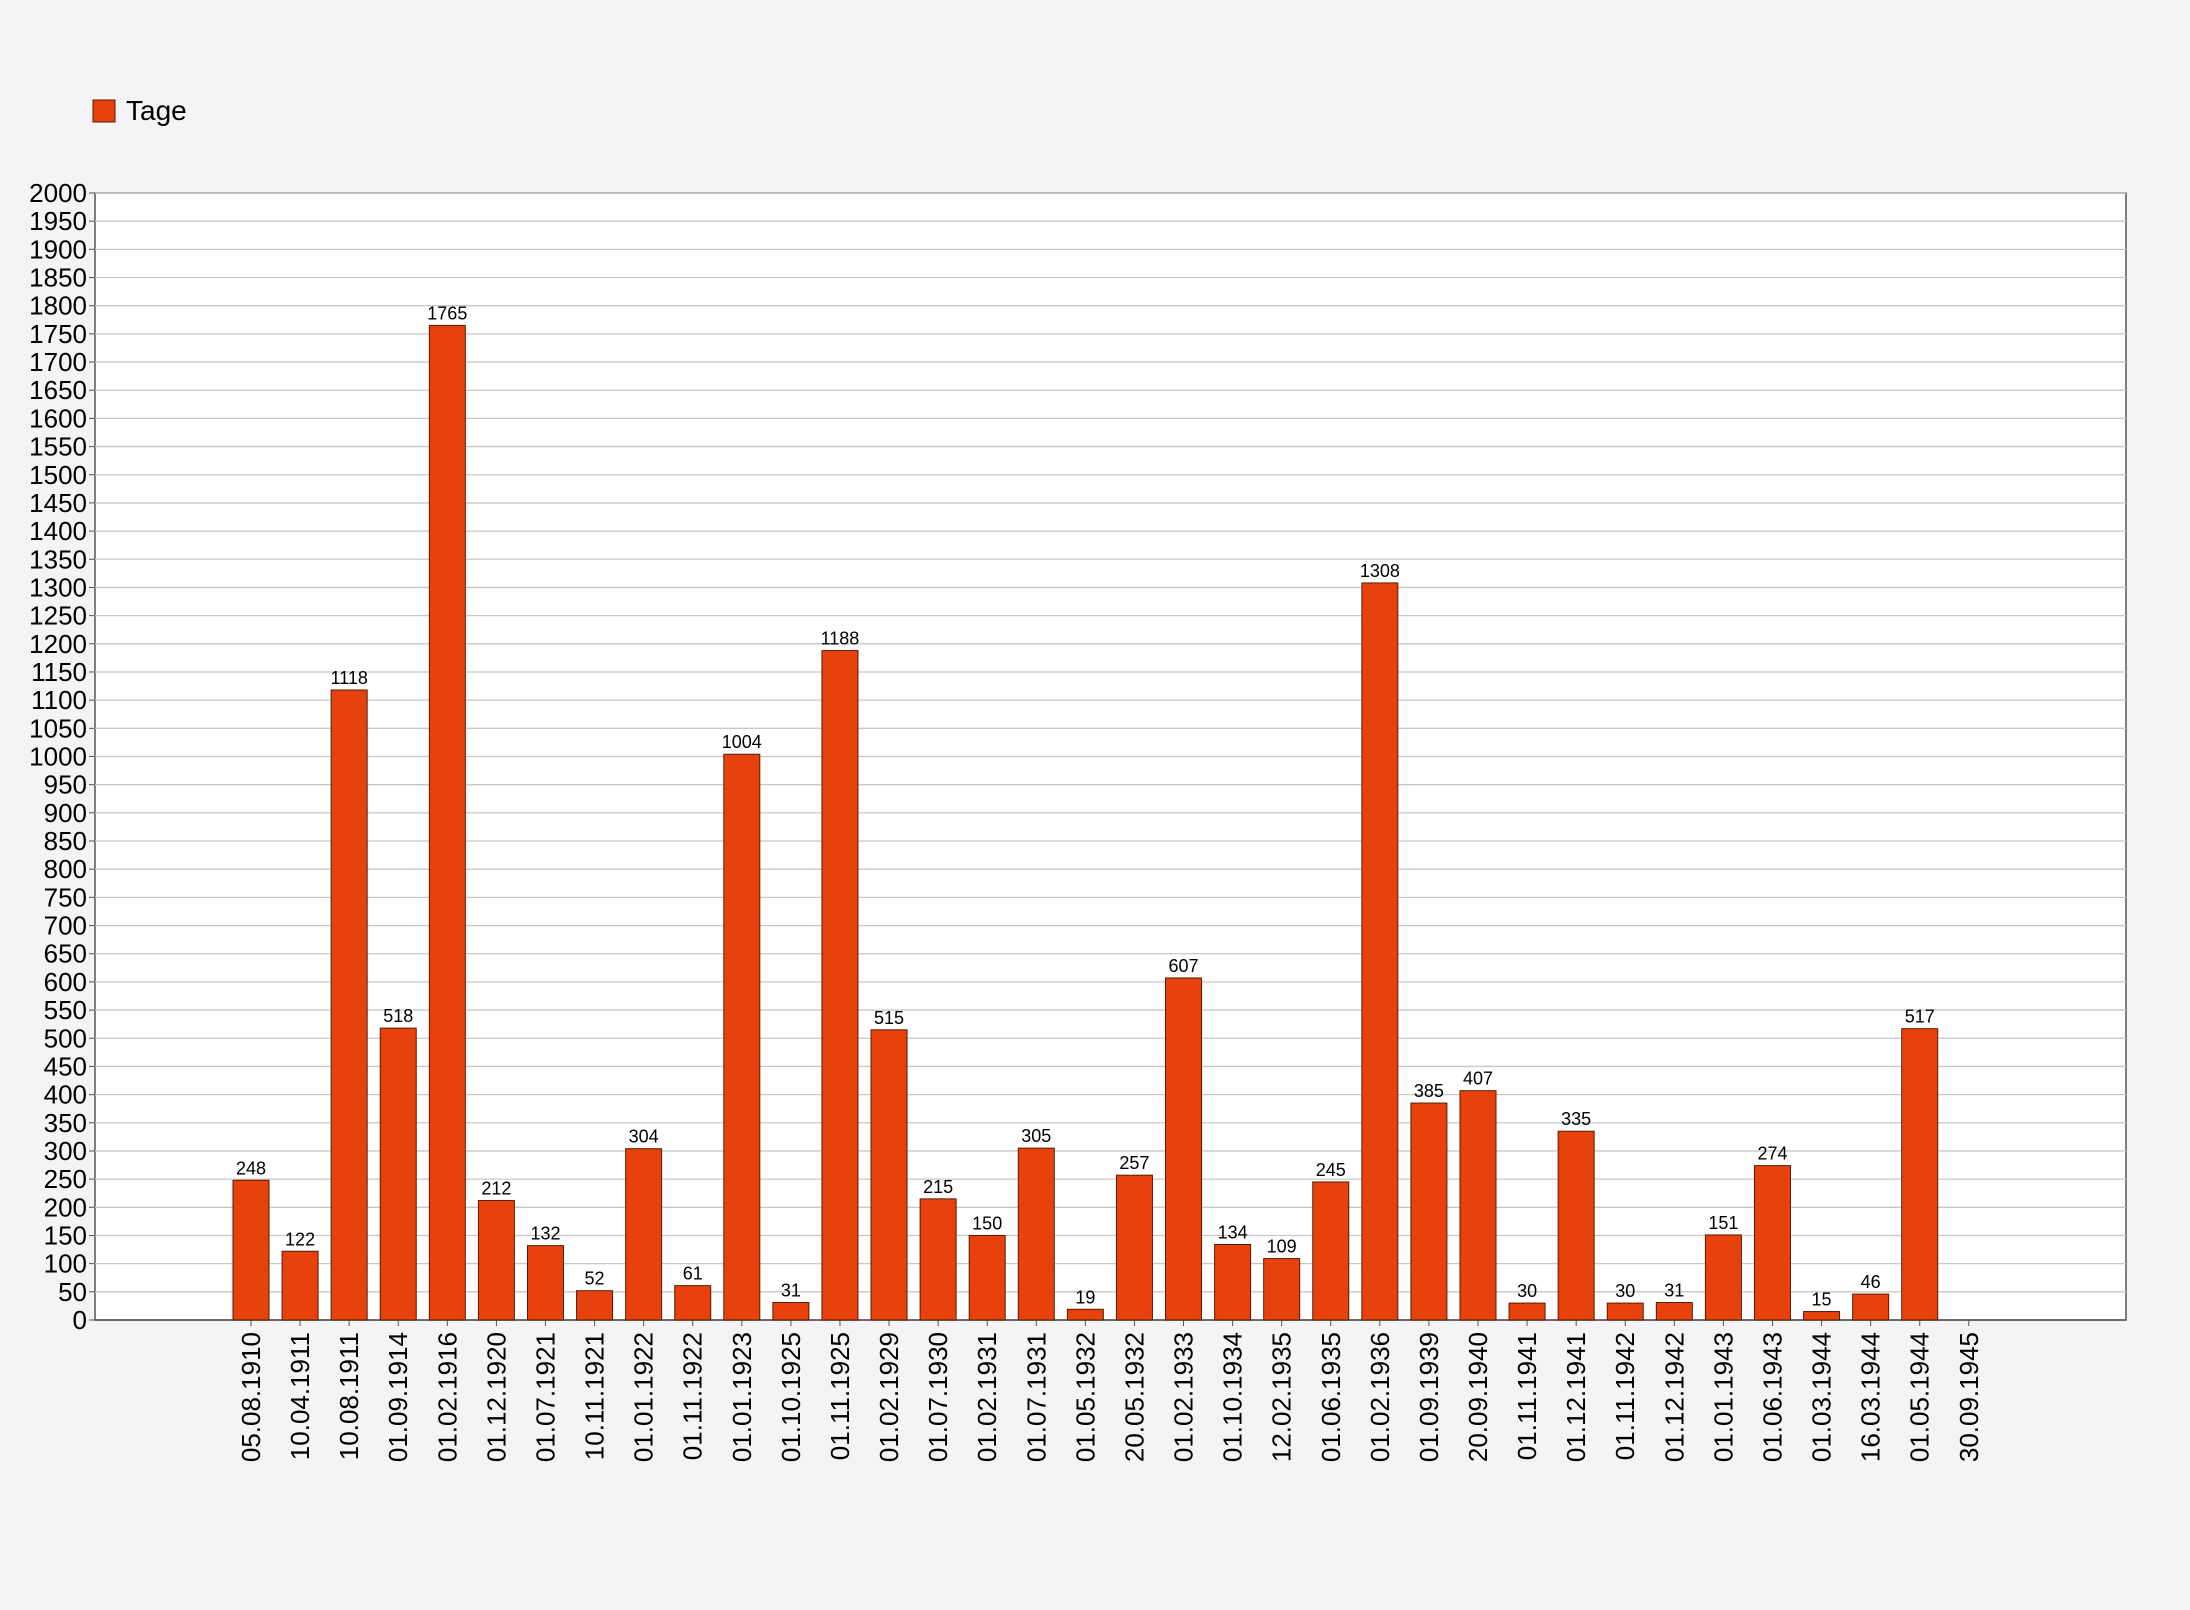 This screenshot has height=1610, width=2190. Describe the element at coordinates (1380, 571) in the screenshot. I see `value-label: 1308` at that location.